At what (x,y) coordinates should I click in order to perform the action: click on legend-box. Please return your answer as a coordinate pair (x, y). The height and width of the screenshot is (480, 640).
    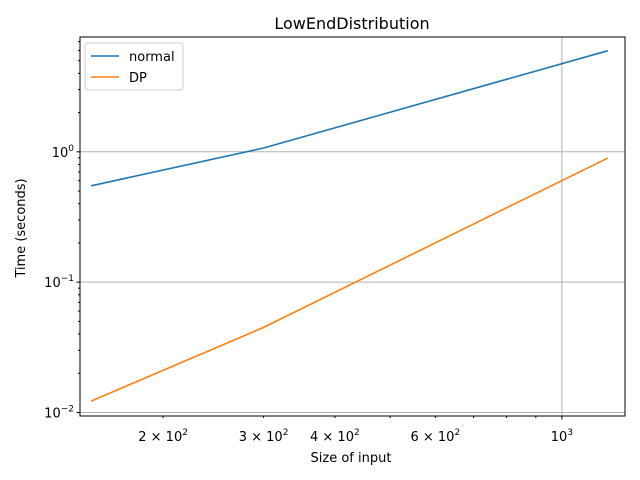
    Looking at the image, I should click on (134, 66).